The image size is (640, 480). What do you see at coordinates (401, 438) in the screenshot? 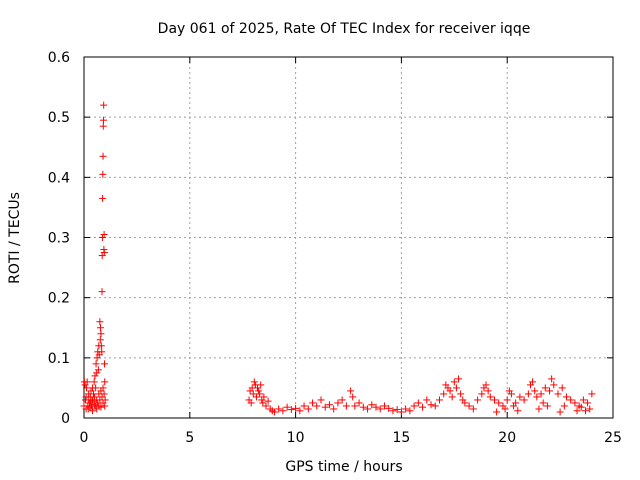
I see `x-tick-label: 15` at bounding box center [401, 438].